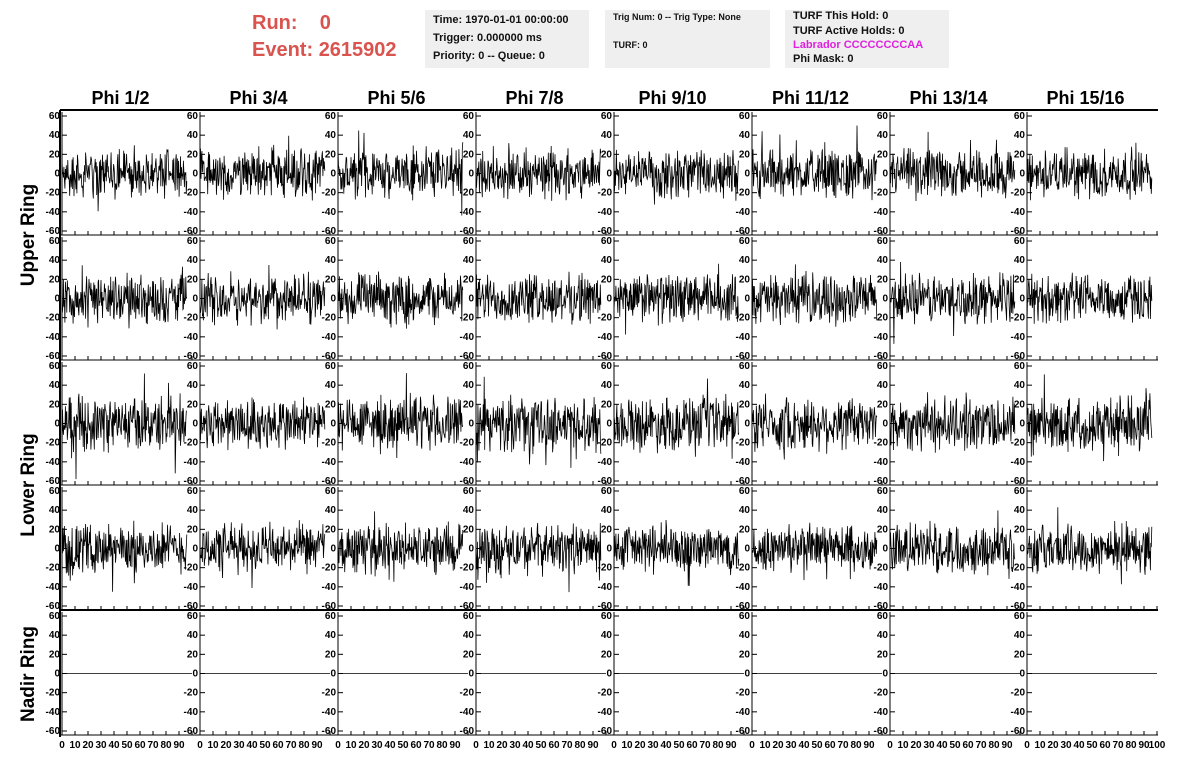 This screenshot has width=1196, height=772. I want to click on x-tick-label: 40, so click(1079, 745).